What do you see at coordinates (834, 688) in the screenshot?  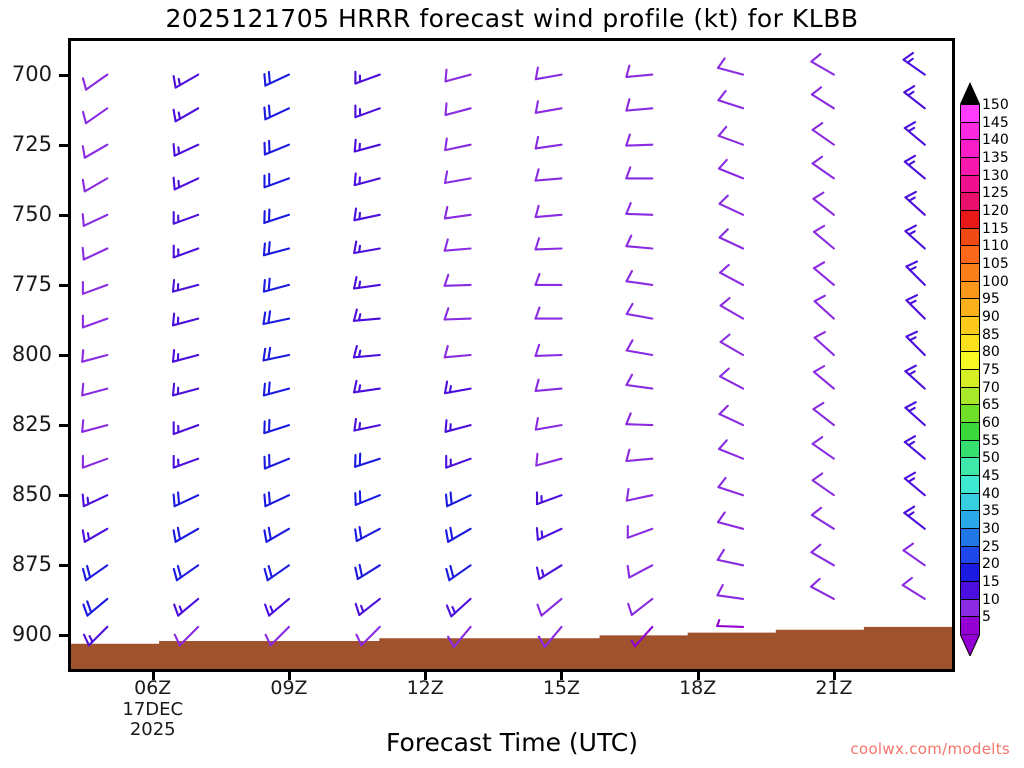 I see `x-axis-tick-label: 21Z` at bounding box center [834, 688].